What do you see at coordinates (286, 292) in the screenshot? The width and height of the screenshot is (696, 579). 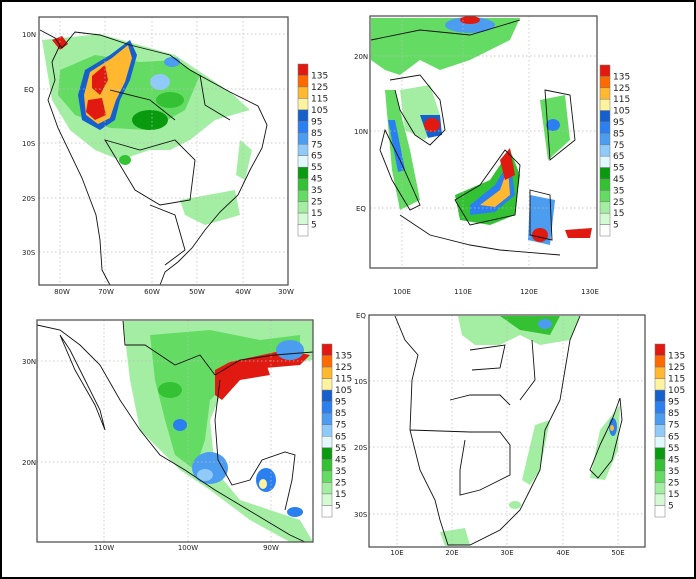 I see `x-tick: 30W` at bounding box center [286, 292].